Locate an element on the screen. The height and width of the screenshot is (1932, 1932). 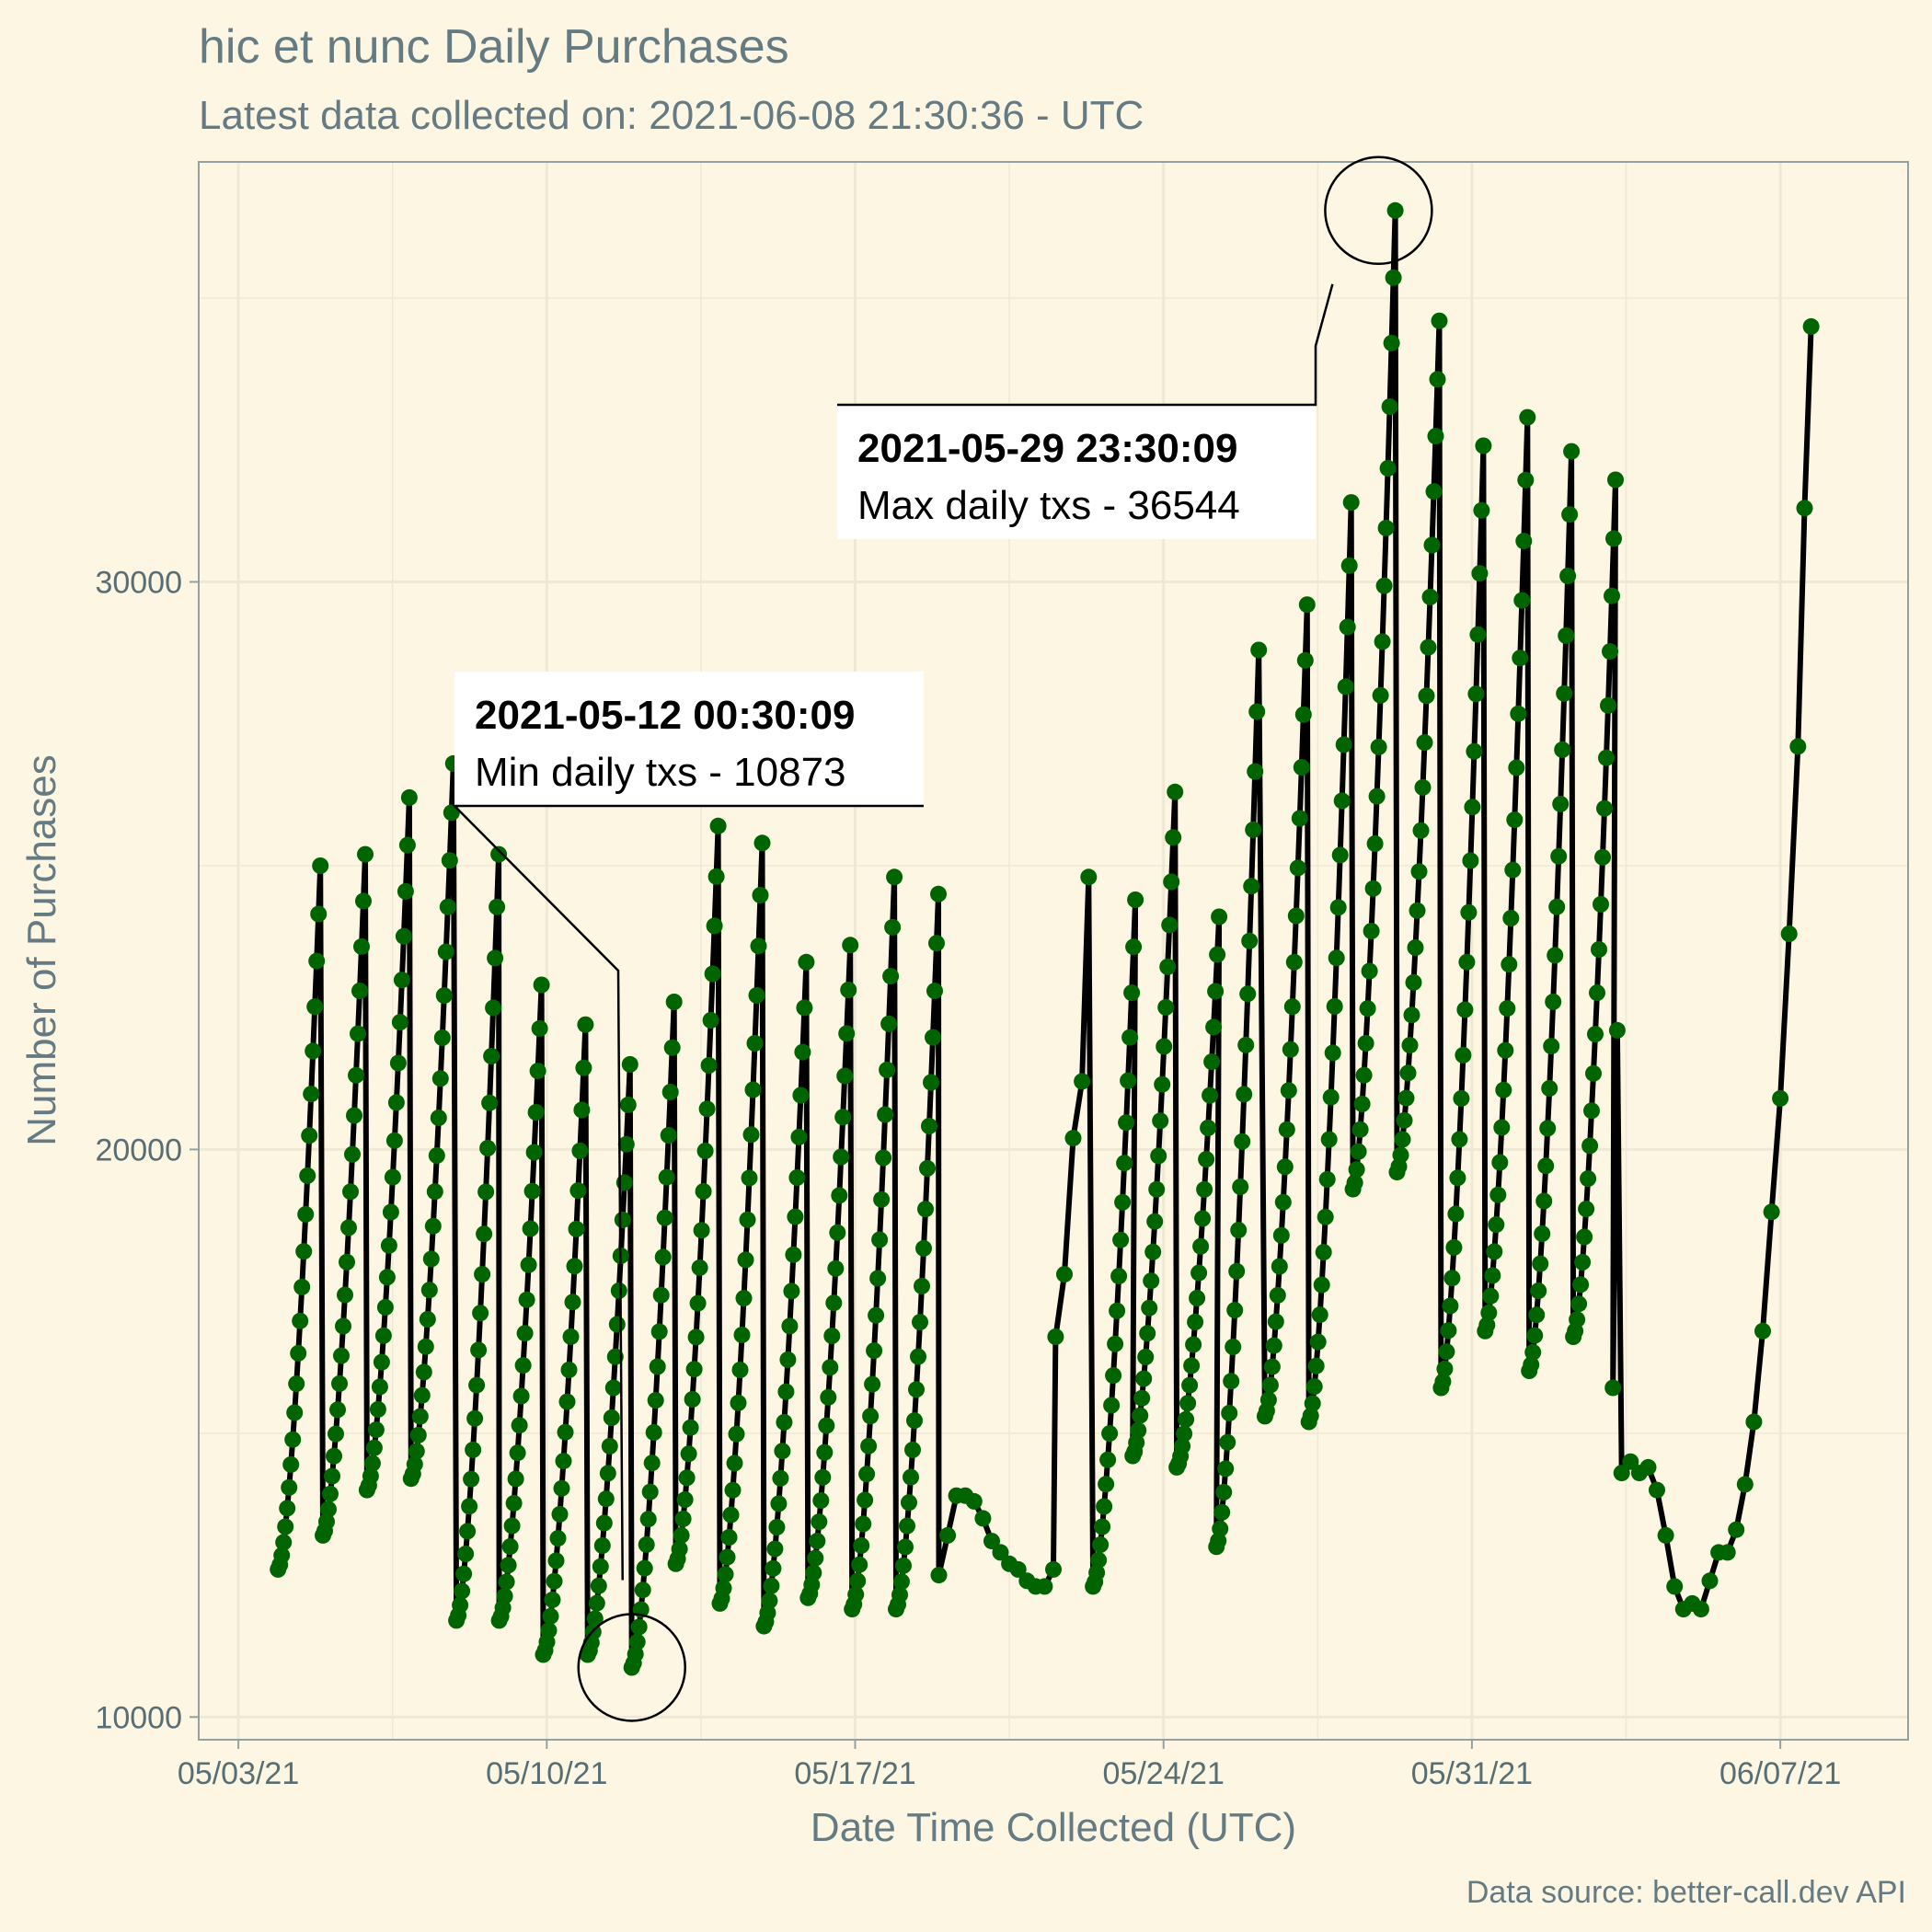
annotation-leader-max is located at coordinates (1085, 345).